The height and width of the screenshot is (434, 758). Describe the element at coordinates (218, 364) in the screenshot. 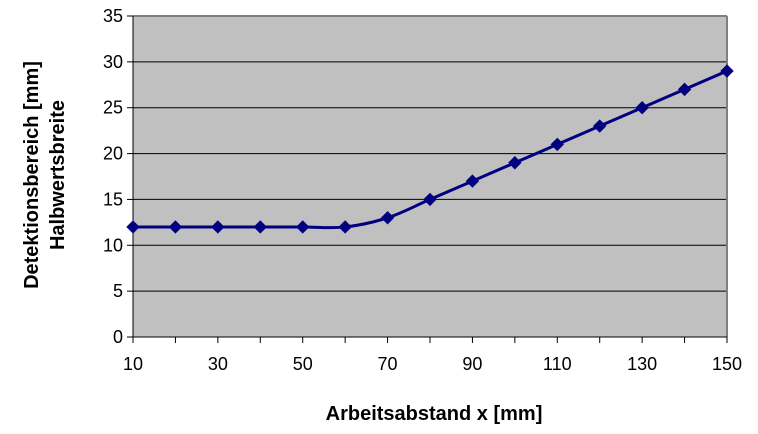

I see `x-tick-label: 30` at that location.